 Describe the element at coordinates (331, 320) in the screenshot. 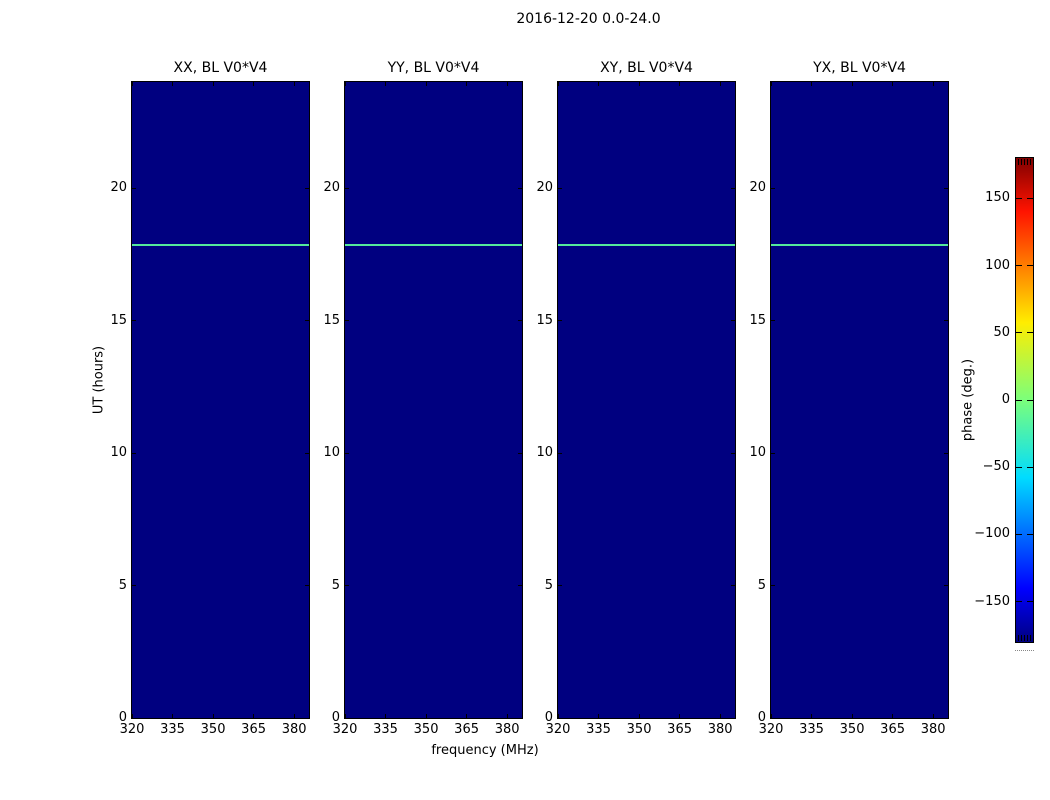

I see `y-tick-label-1-3: 15` at that location.